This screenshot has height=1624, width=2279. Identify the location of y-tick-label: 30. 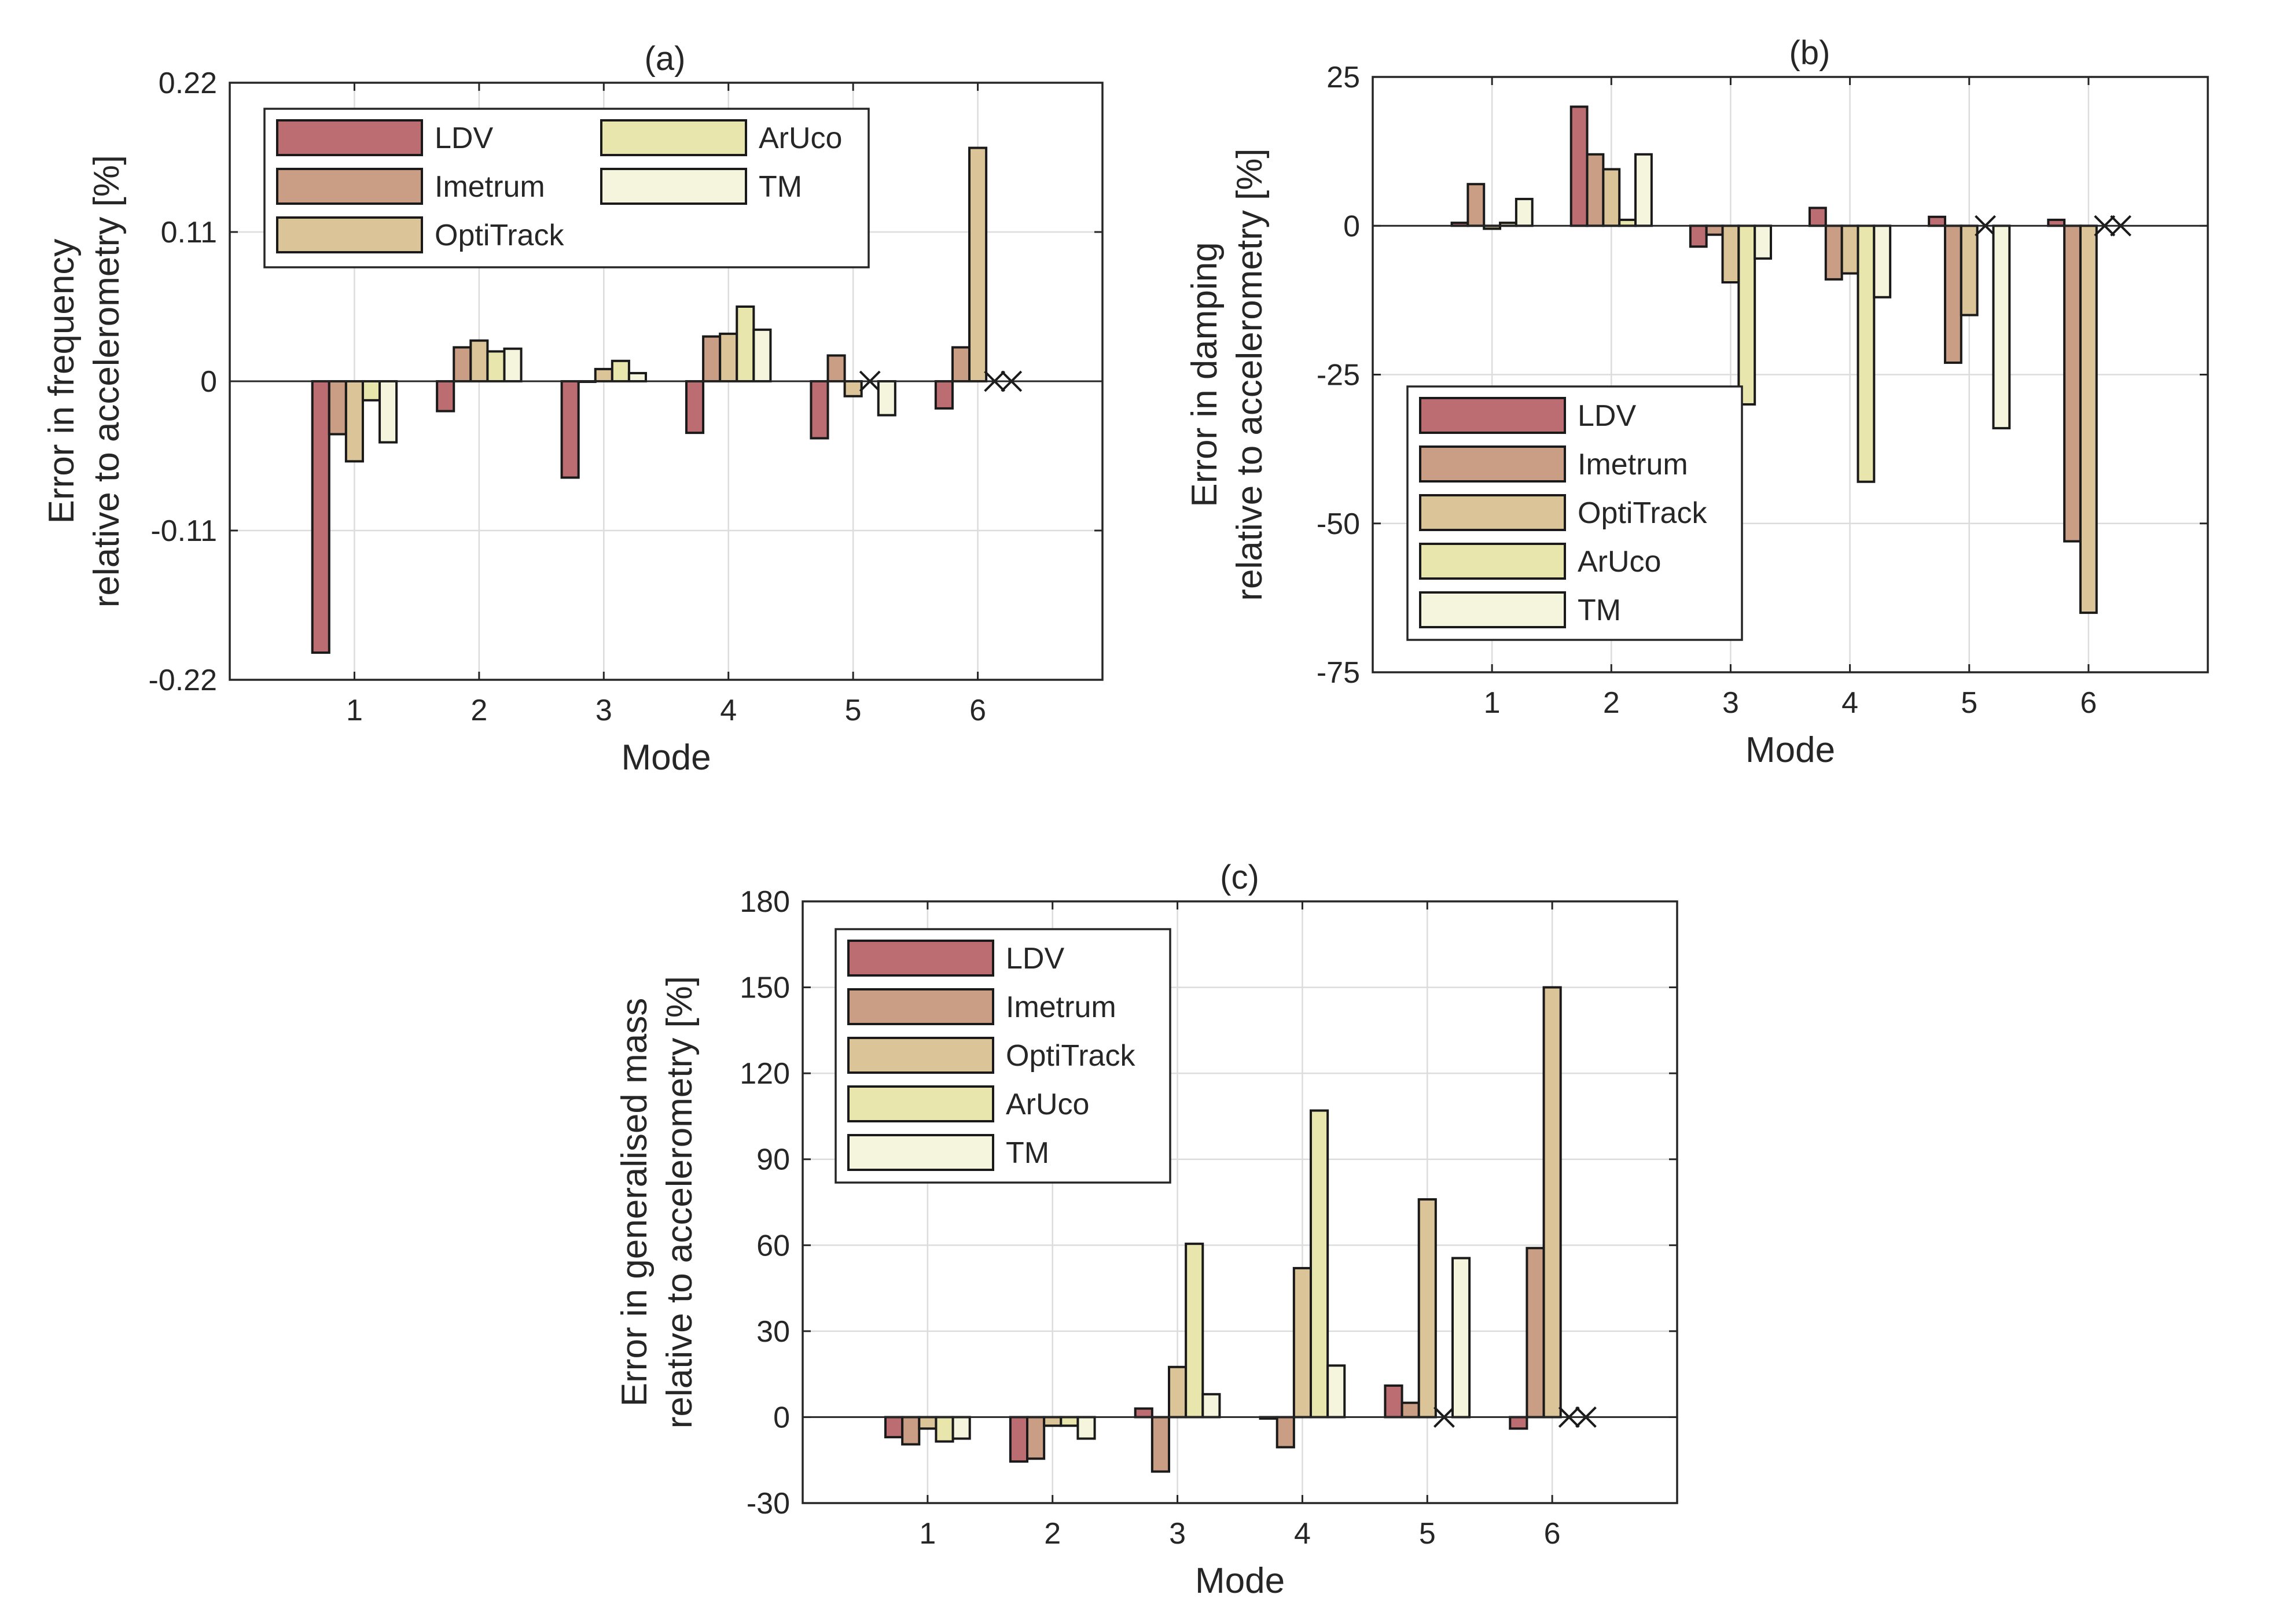
(773, 1332).